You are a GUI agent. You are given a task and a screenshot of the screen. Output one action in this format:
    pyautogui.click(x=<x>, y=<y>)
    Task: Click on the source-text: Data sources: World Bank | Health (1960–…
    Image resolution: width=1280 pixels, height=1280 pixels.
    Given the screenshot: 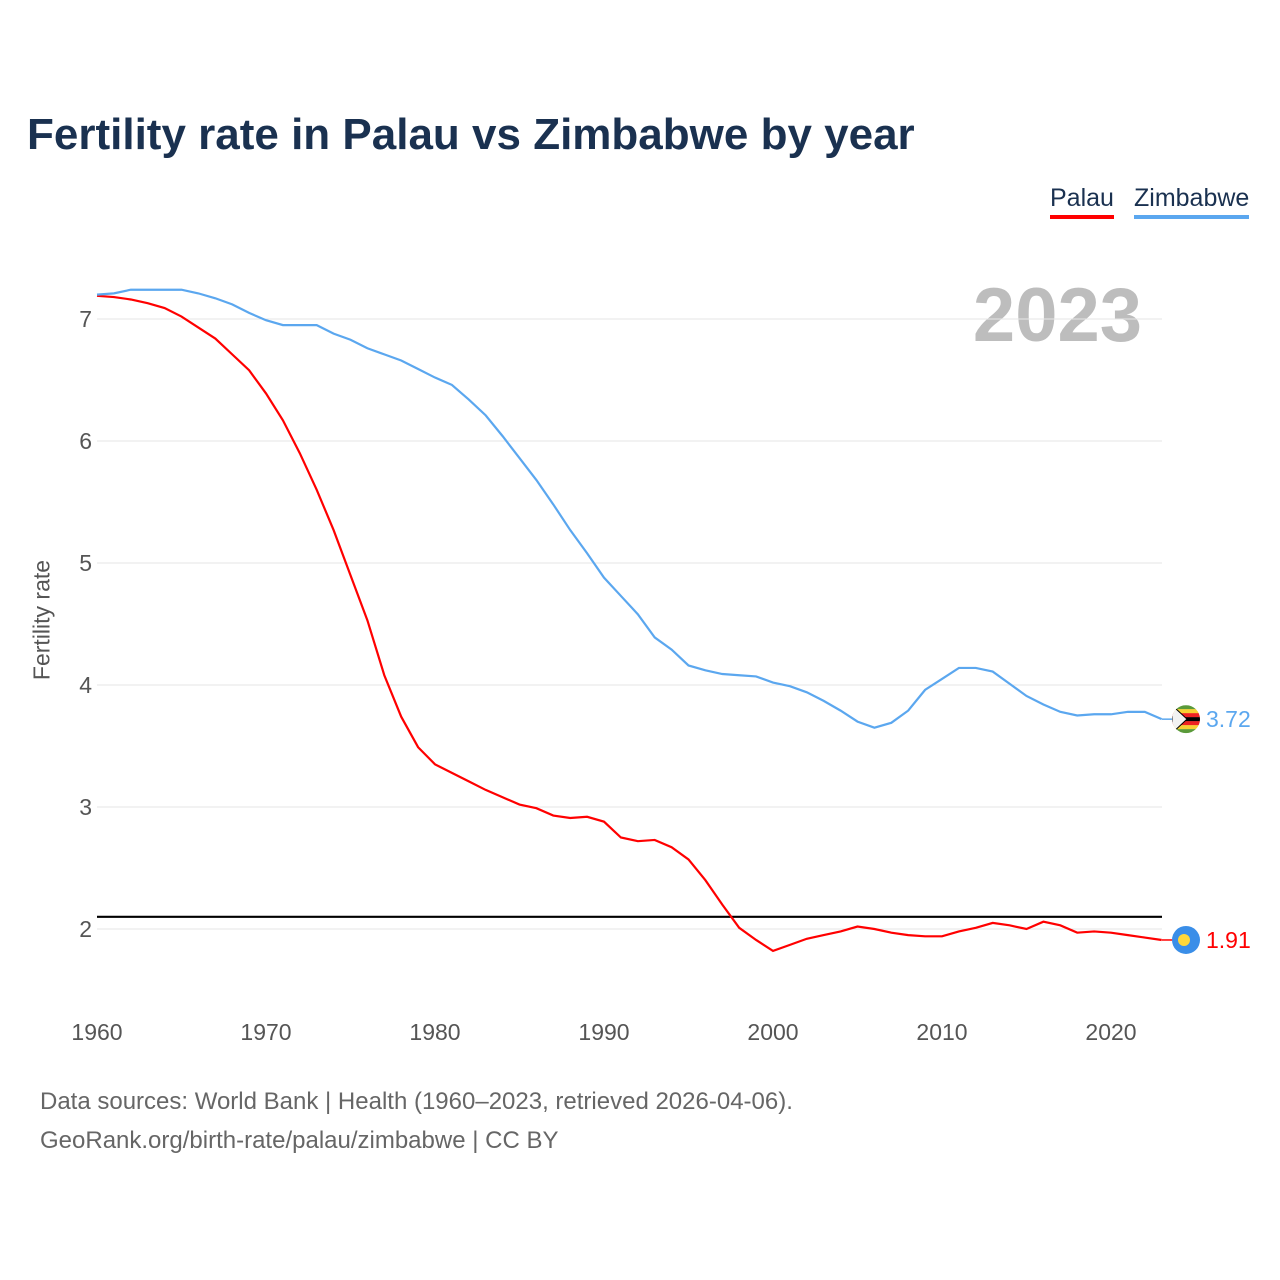 What is the action you would take?
    pyautogui.click(x=416, y=1101)
    